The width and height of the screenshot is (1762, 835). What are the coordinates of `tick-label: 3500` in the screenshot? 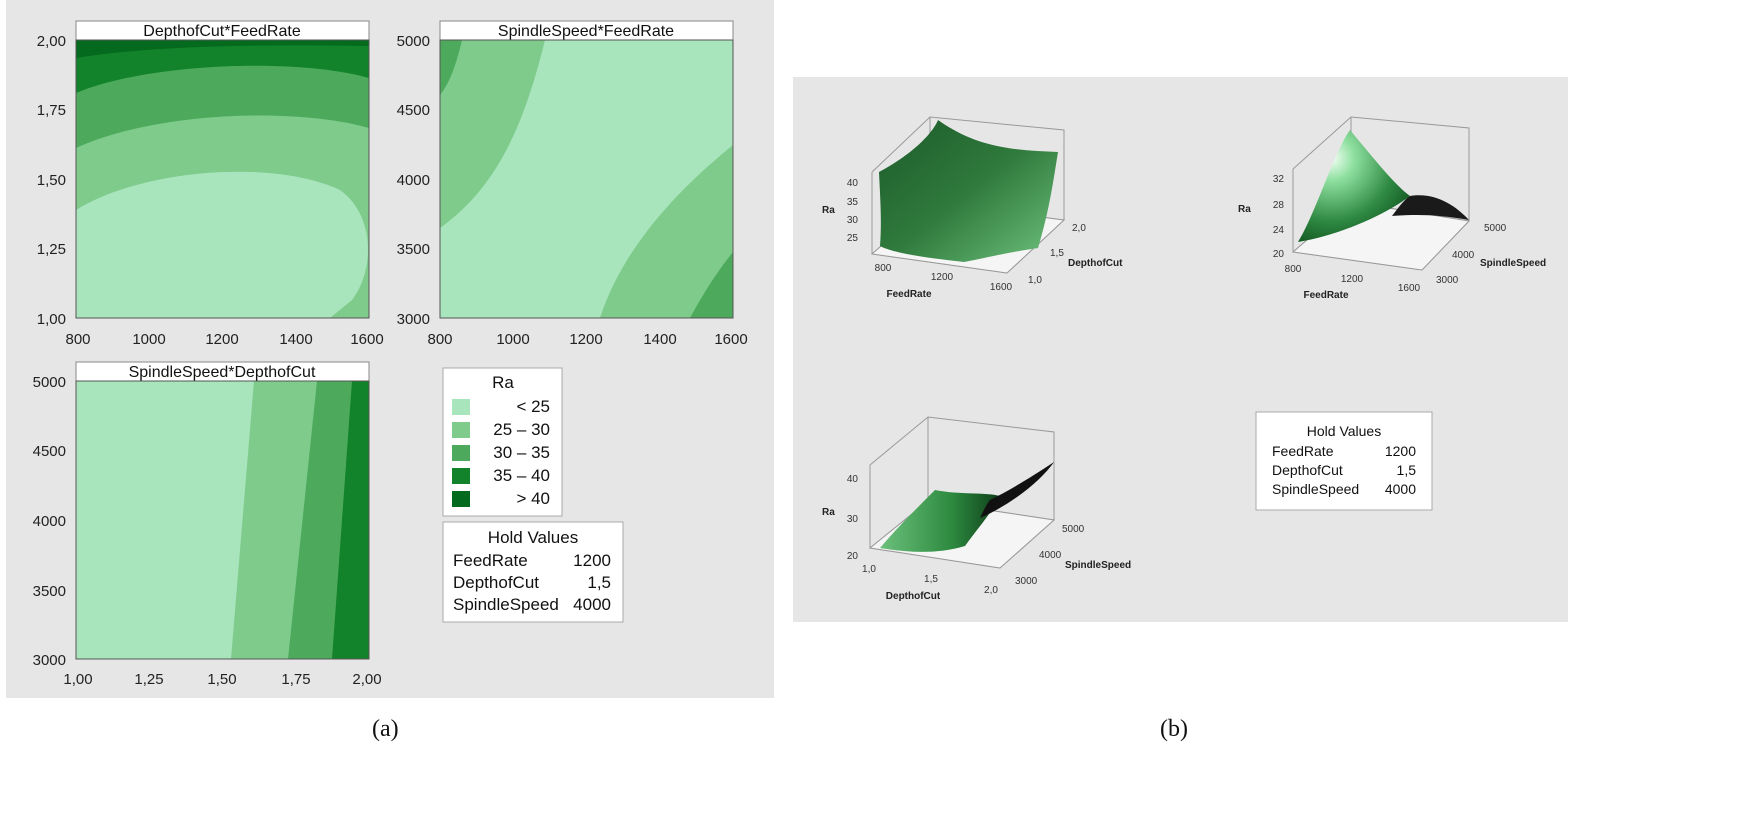 It's located at (413, 249).